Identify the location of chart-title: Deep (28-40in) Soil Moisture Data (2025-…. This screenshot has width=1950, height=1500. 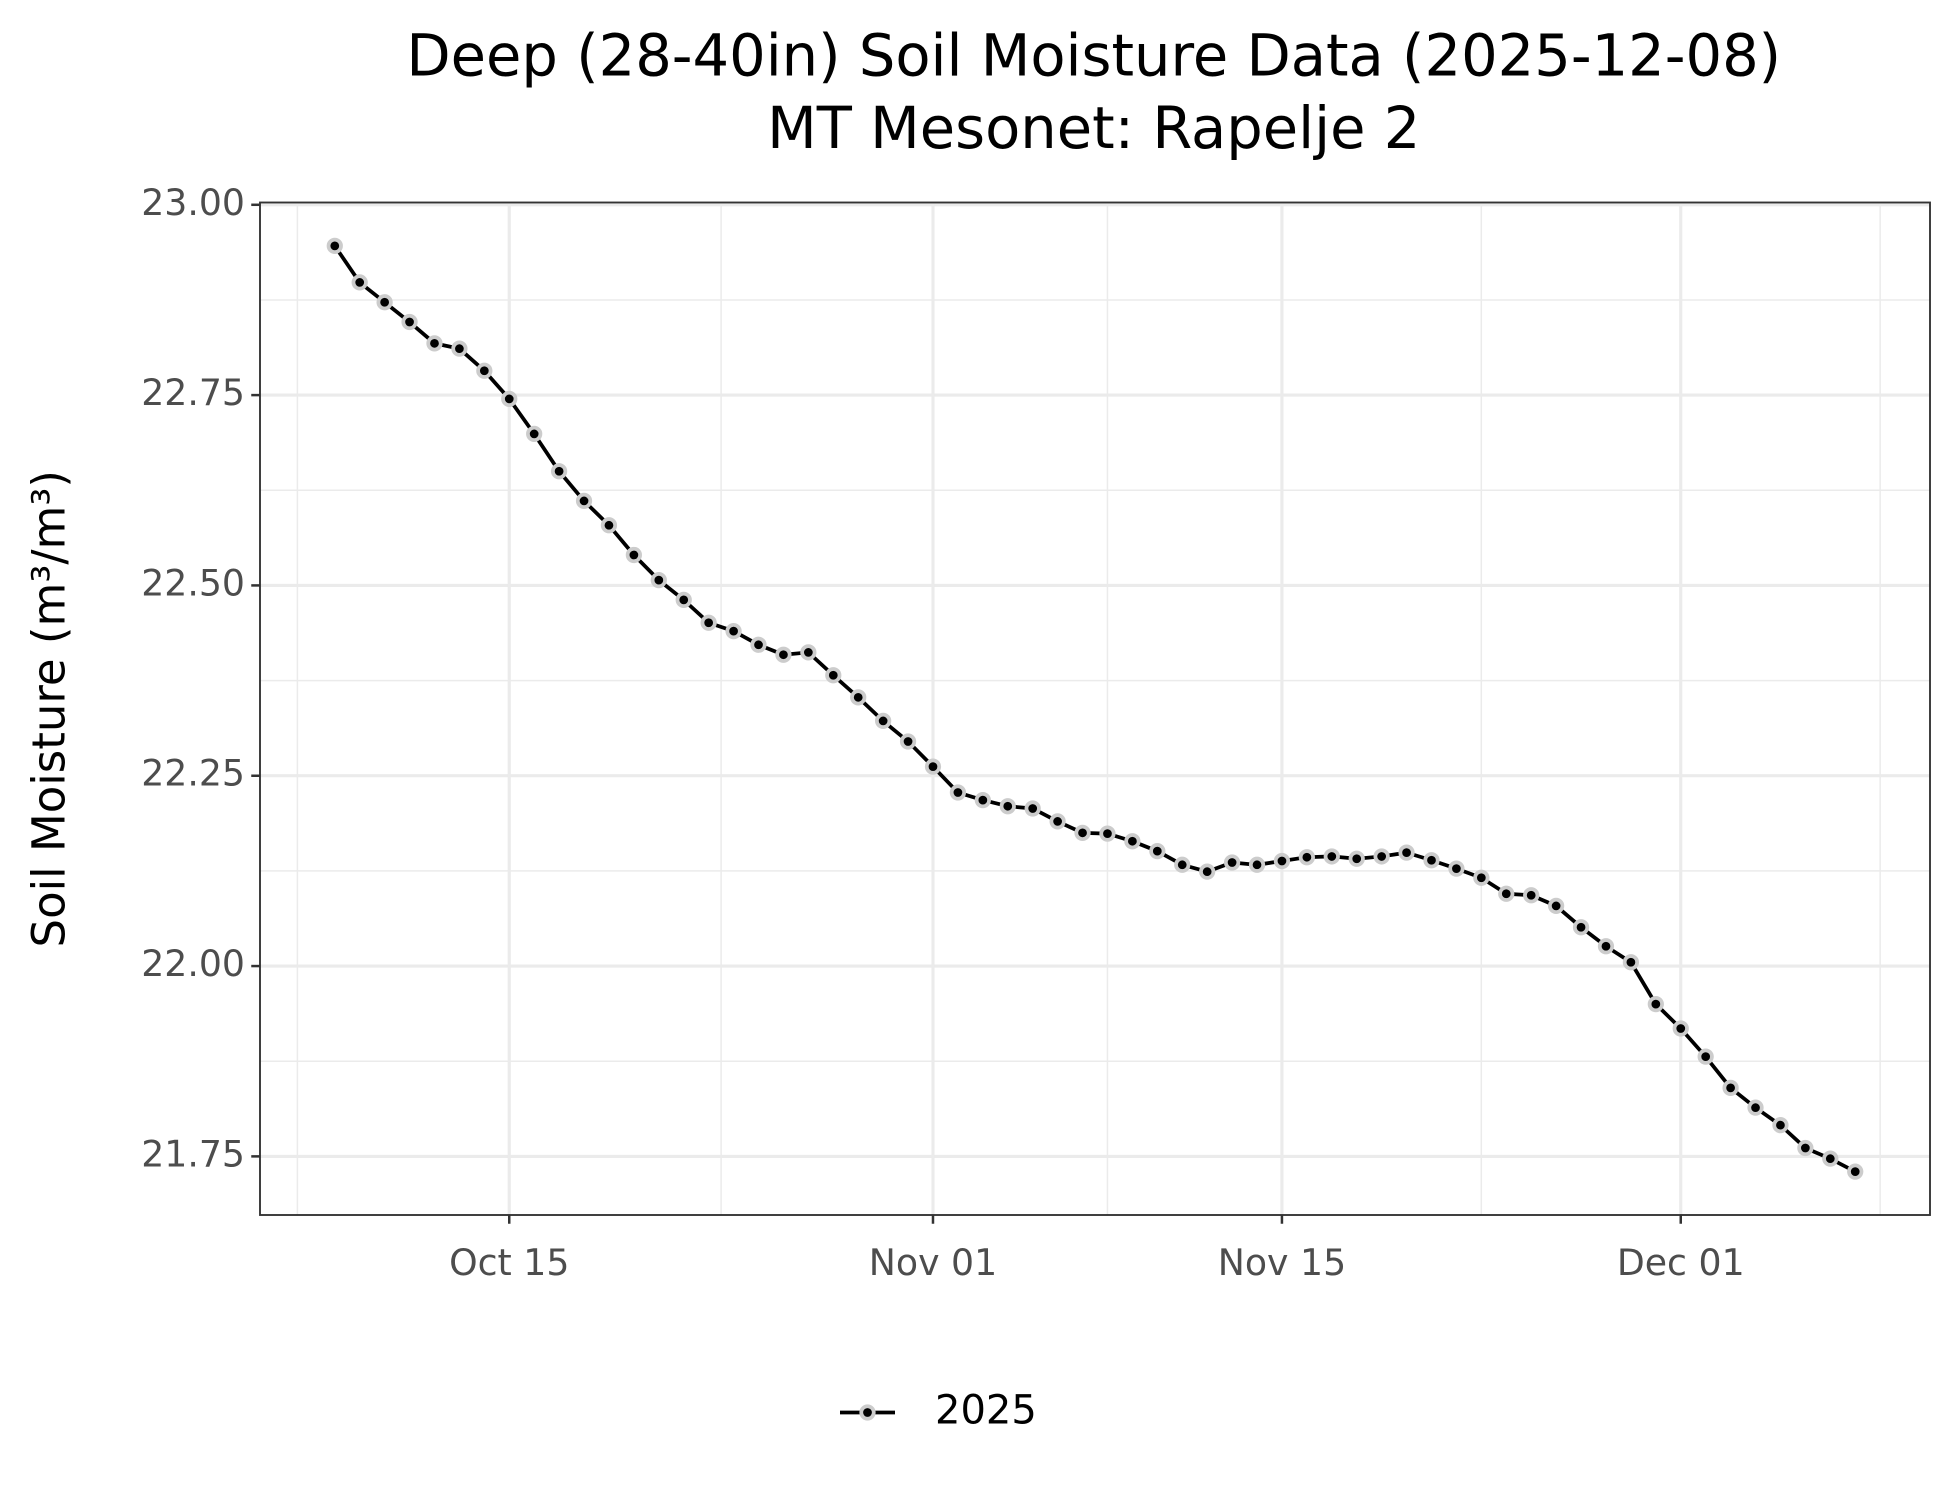
(1093, 56).